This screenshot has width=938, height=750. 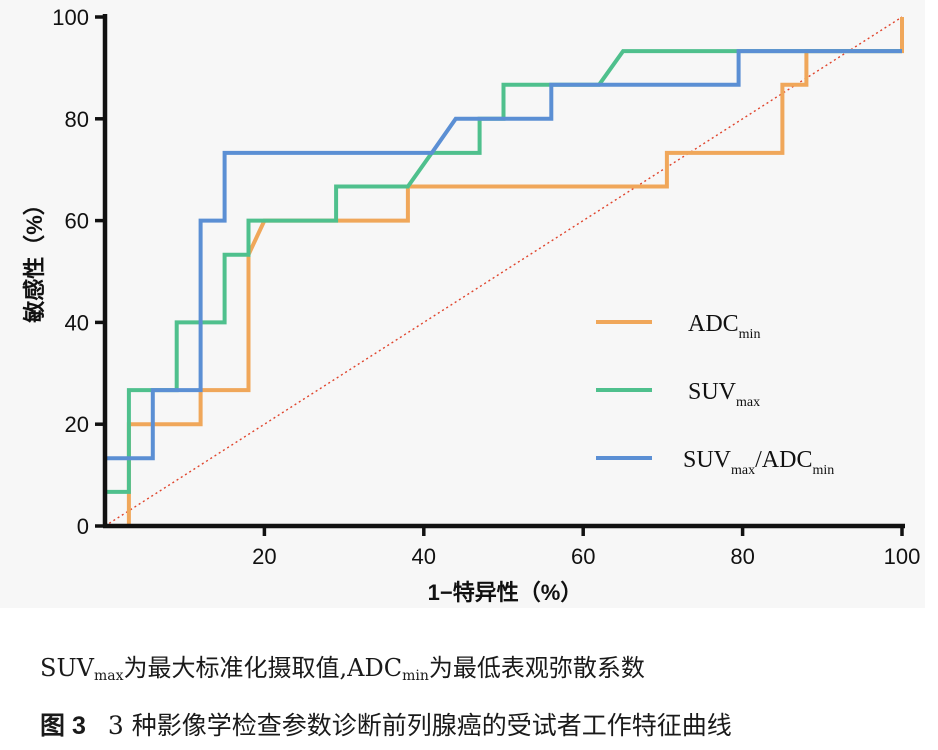 What do you see at coordinates (109, 676) in the screenshot?
I see `note-sub-1: max` at bounding box center [109, 676].